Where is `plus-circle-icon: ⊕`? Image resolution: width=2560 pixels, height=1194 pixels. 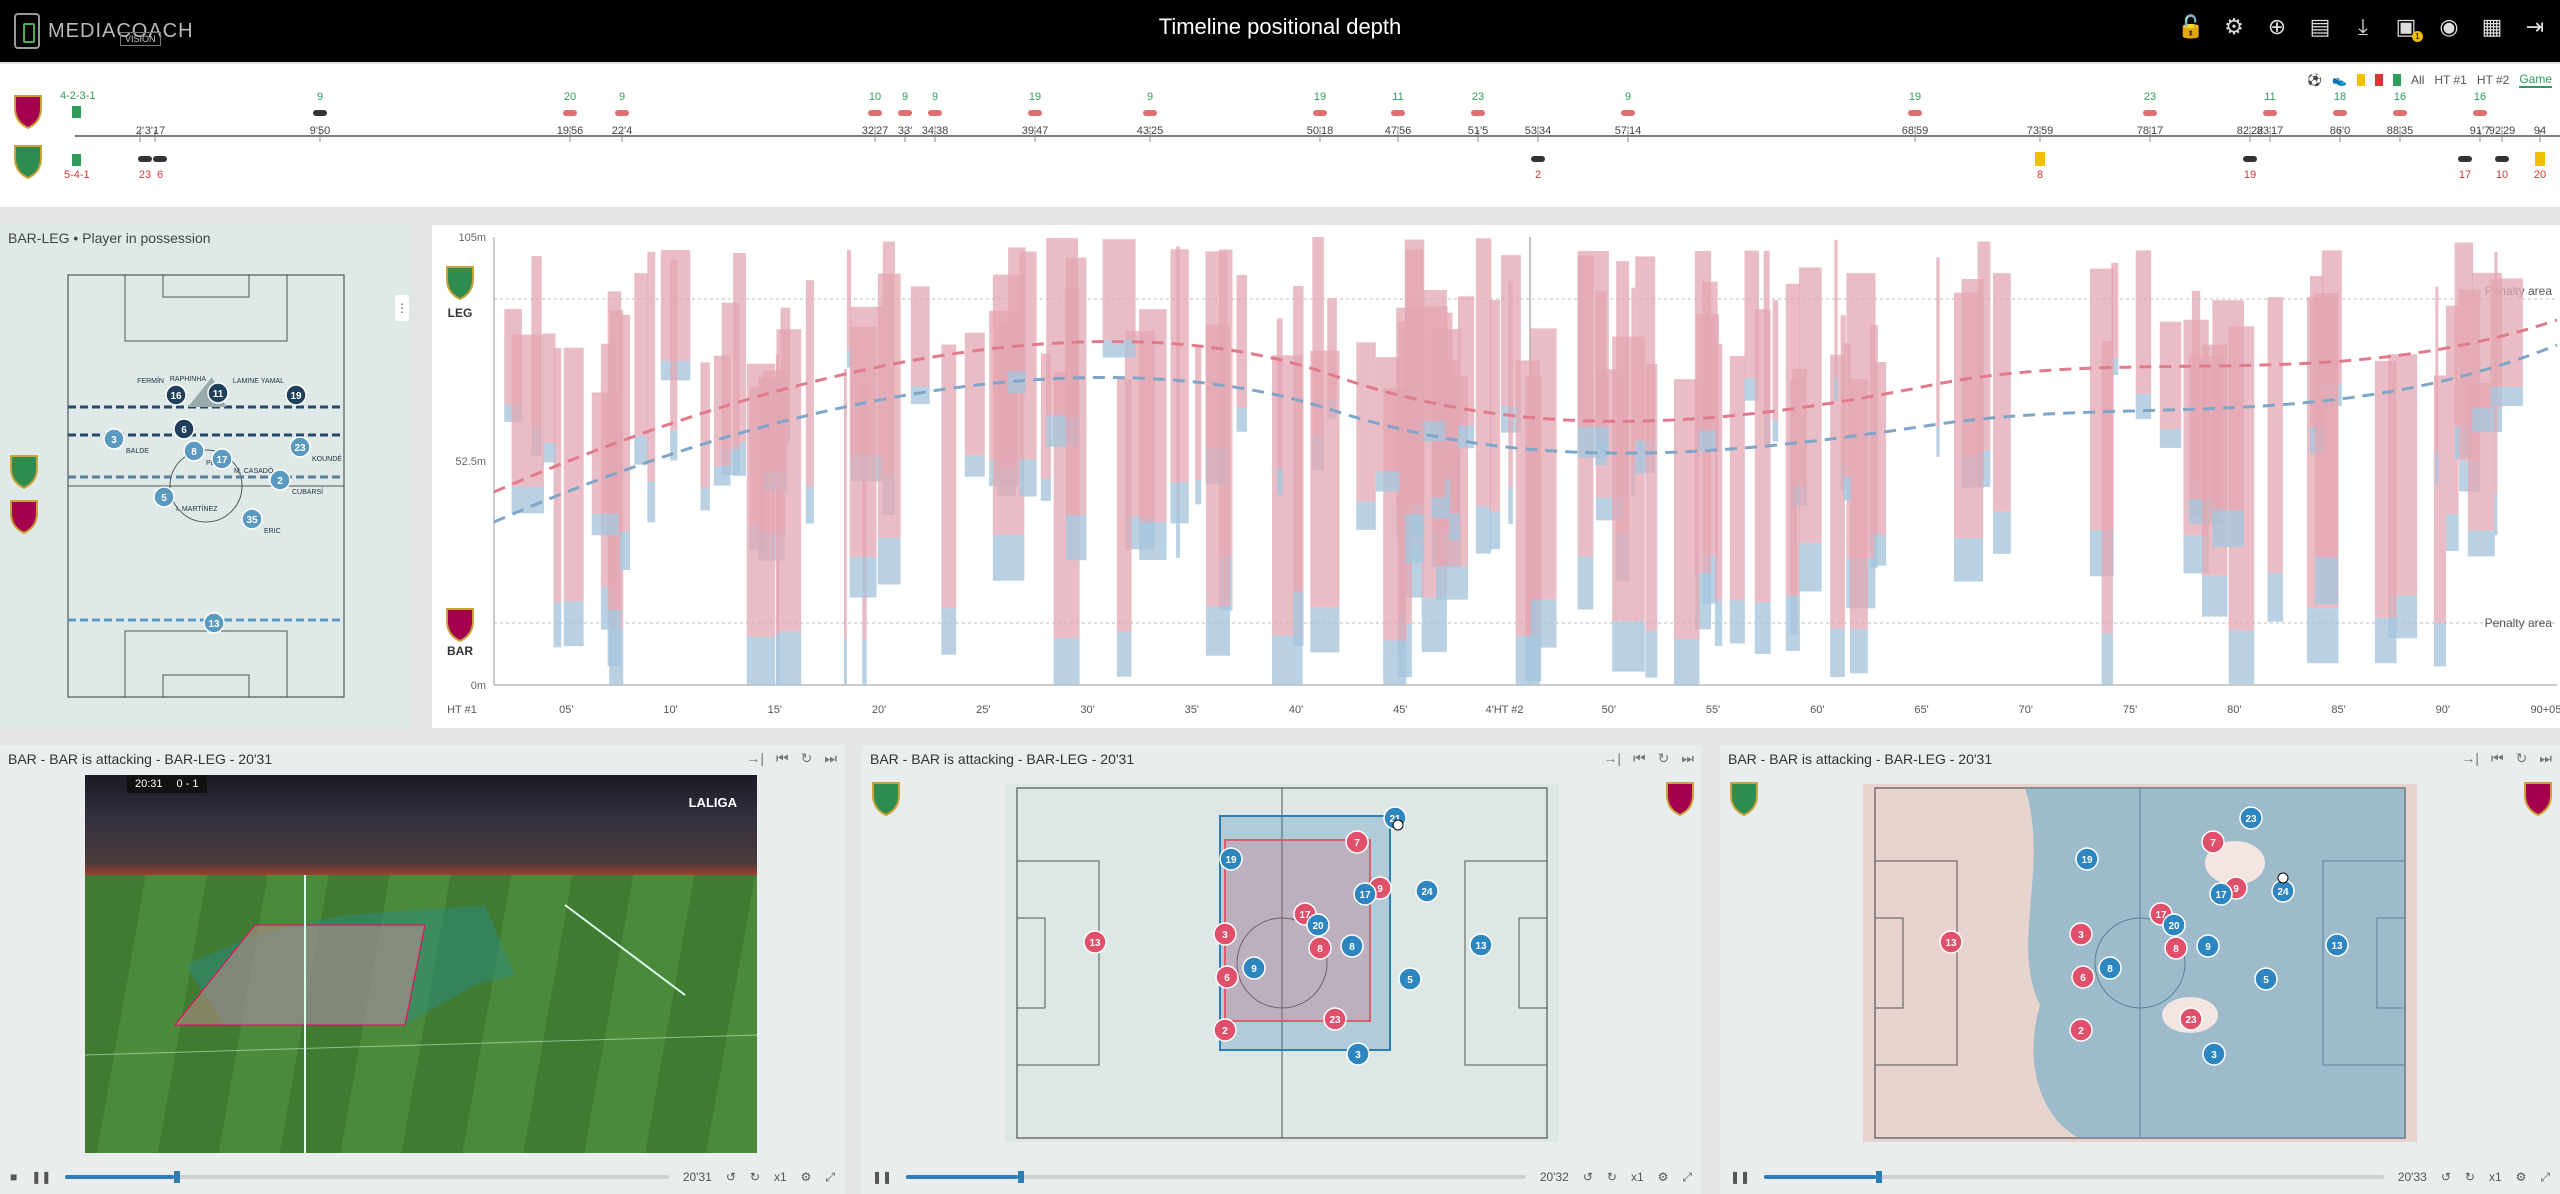 plus-circle-icon: ⊕ is located at coordinates (2277, 26).